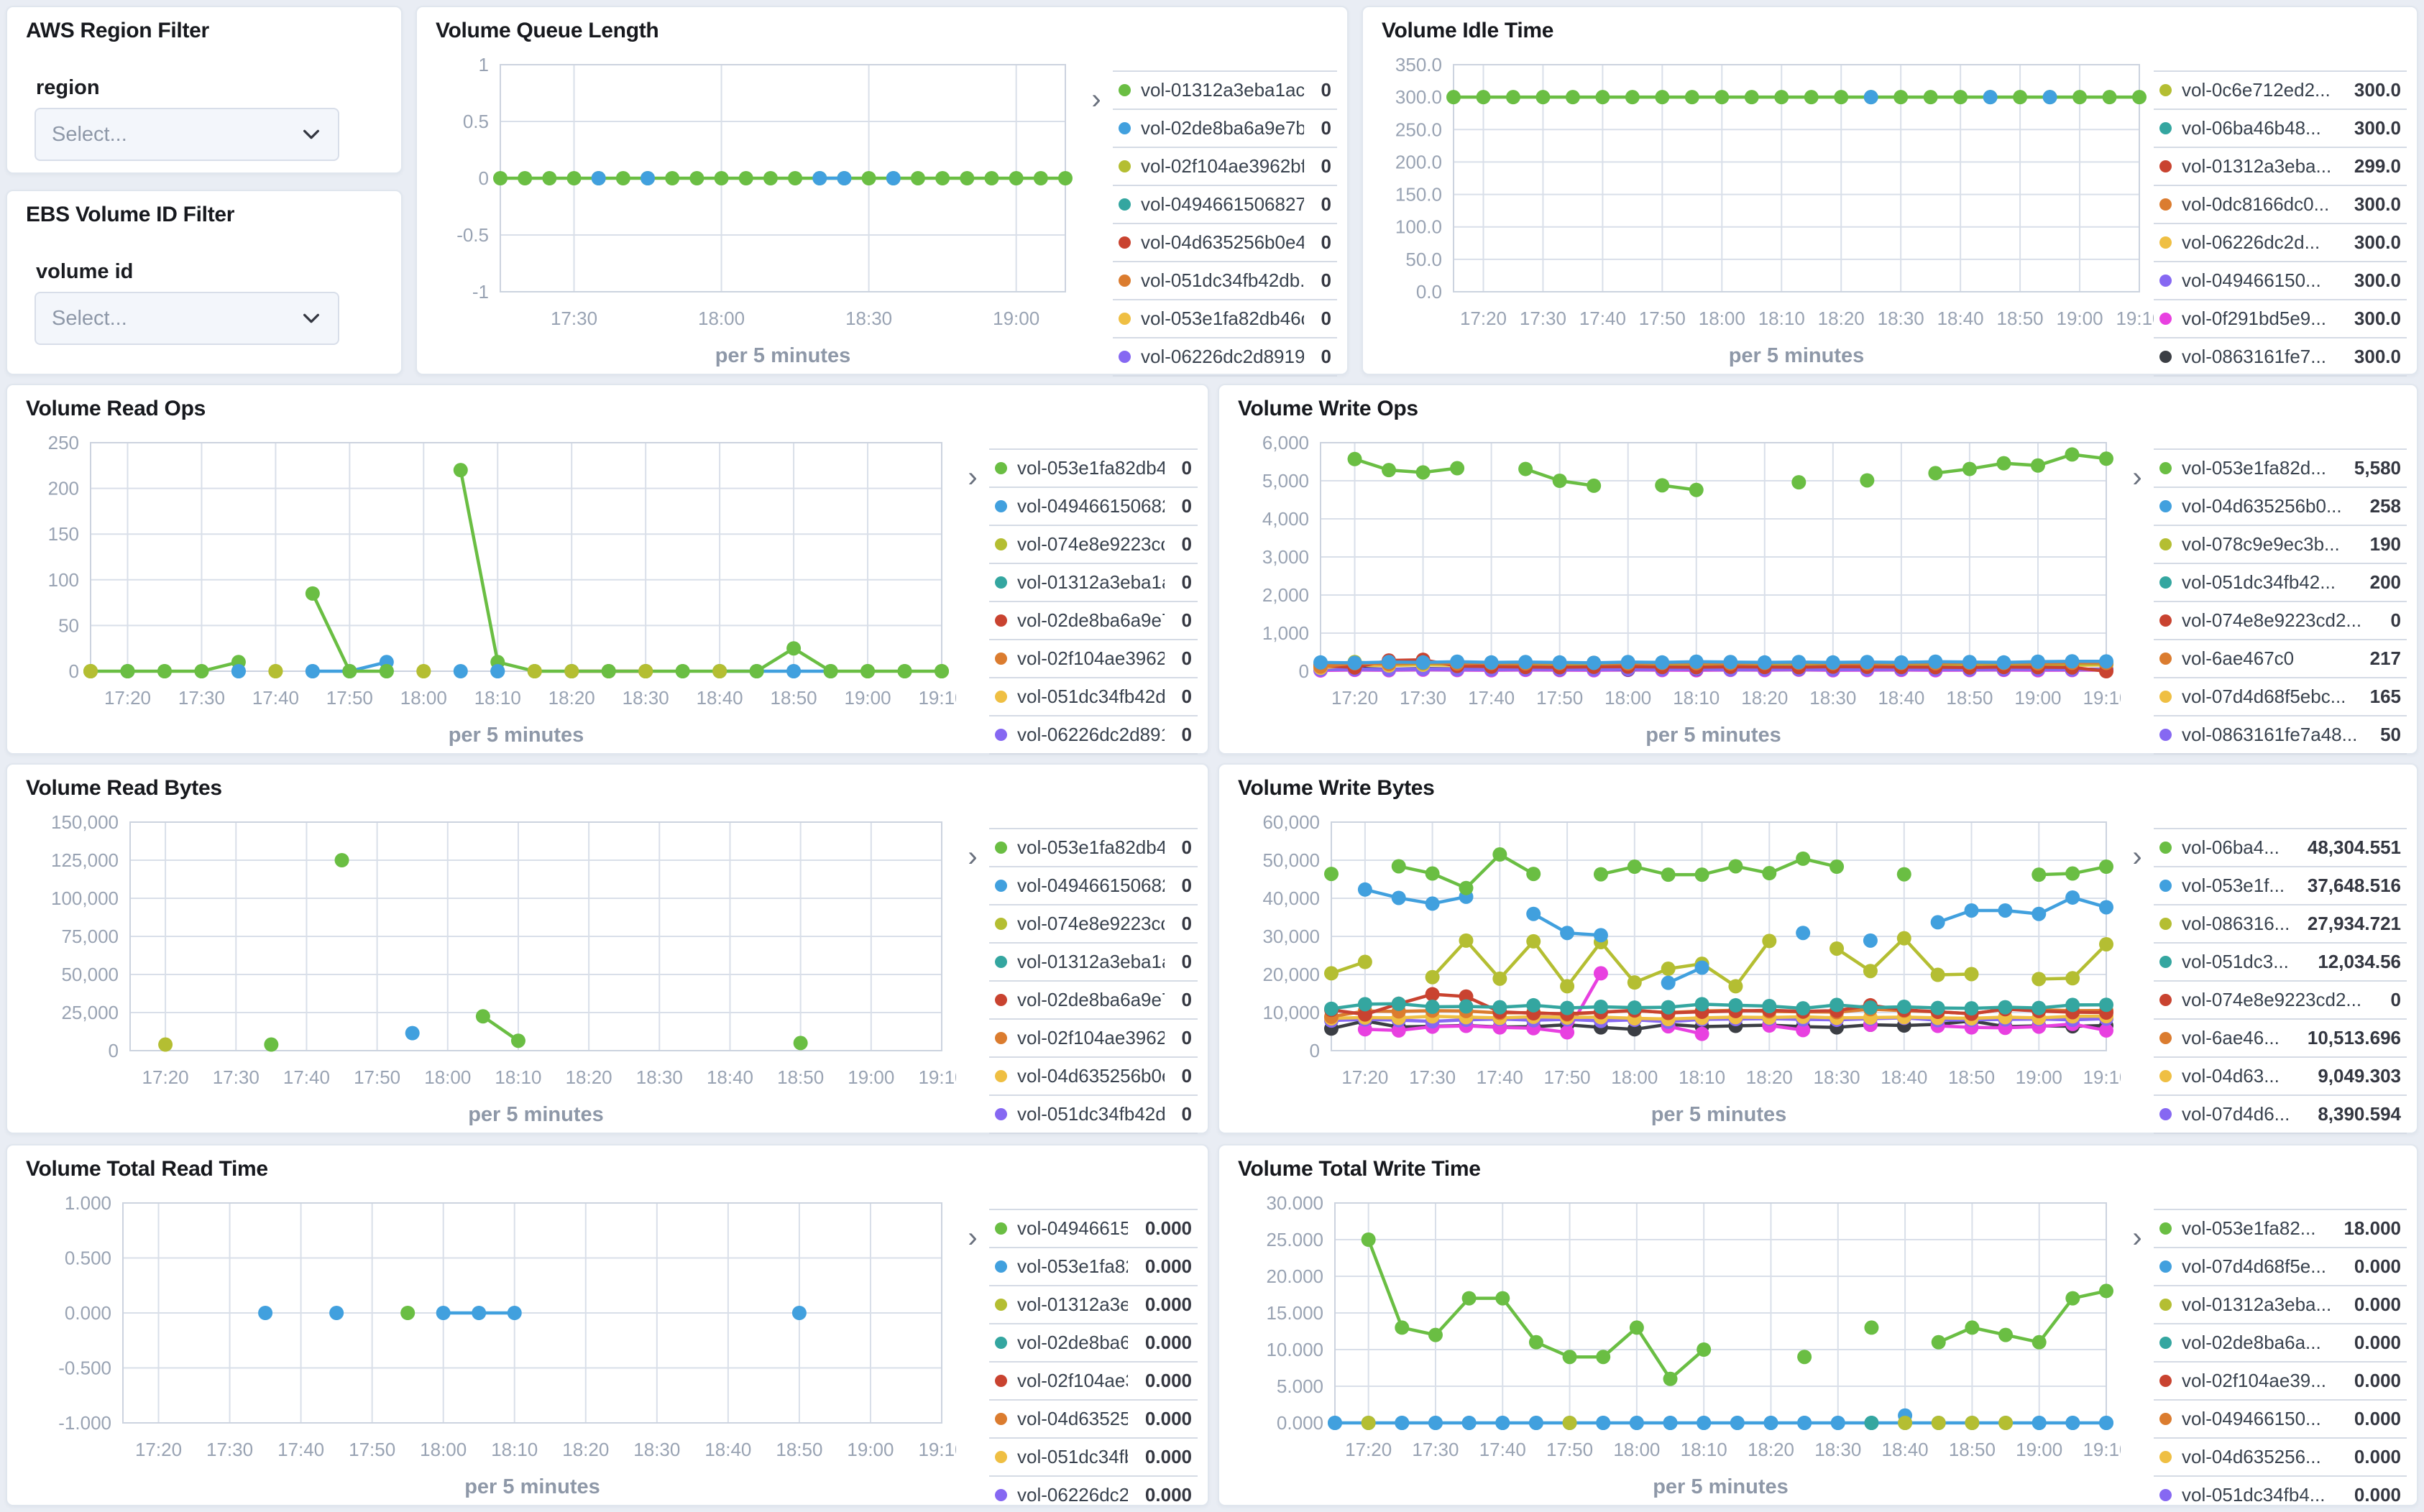 This screenshot has height=1512, width=2424. I want to click on legend-item: vol-06226dc2d... 300.0, so click(2280, 242).